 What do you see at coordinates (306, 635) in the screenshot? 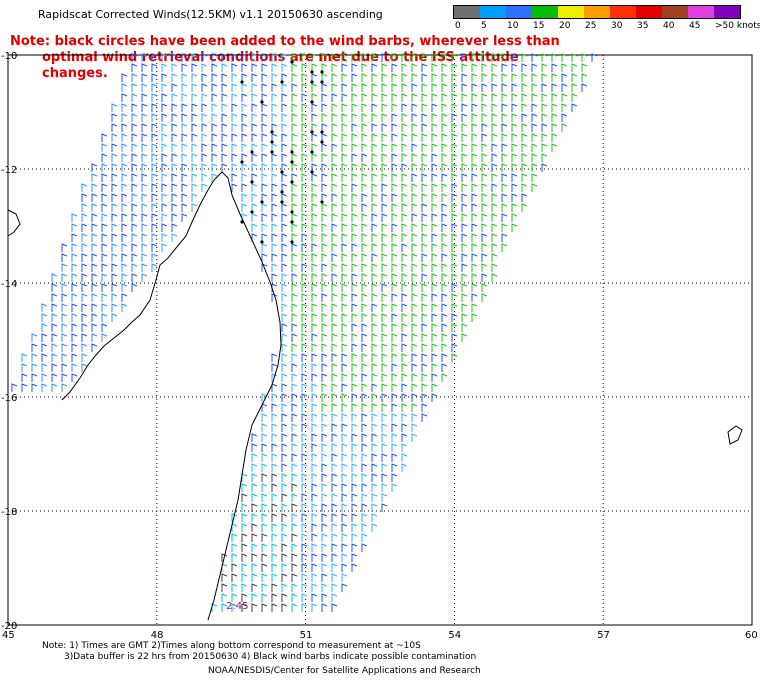
I see `longitude-label: 51` at bounding box center [306, 635].